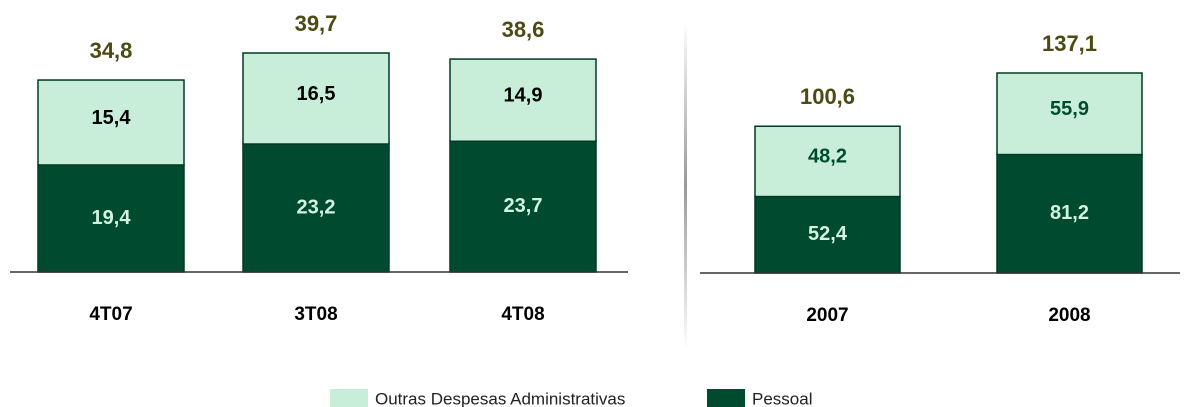 This screenshot has width=1193, height=407. I want to click on value-label: 52,4, so click(828, 234).